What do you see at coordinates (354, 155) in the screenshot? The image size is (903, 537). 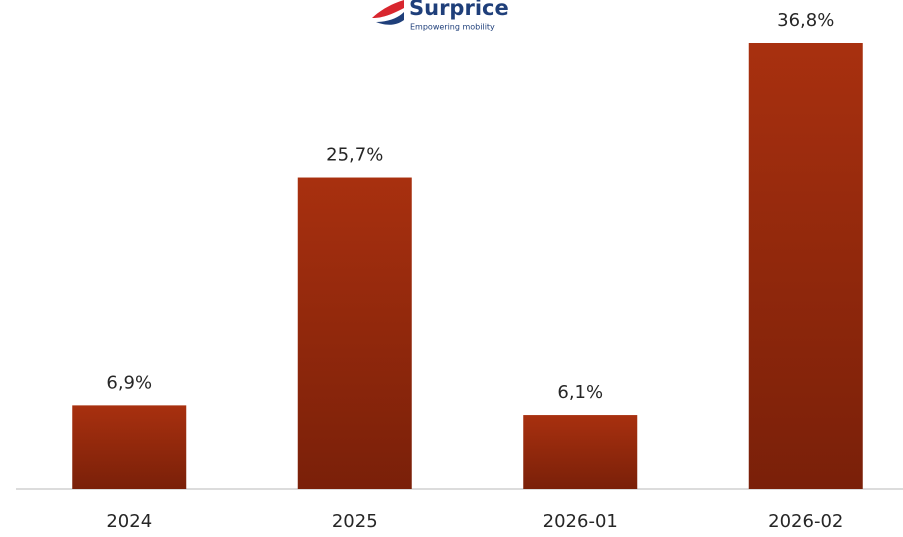 I see `data-label: 25,7%` at bounding box center [354, 155].